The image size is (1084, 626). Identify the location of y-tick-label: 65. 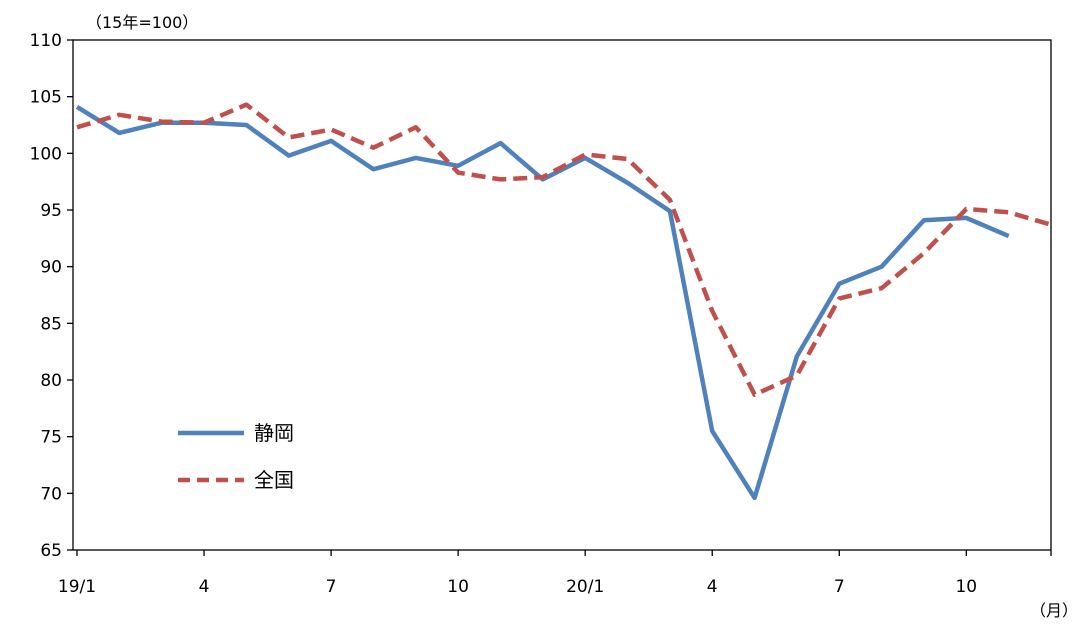
(51, 551).